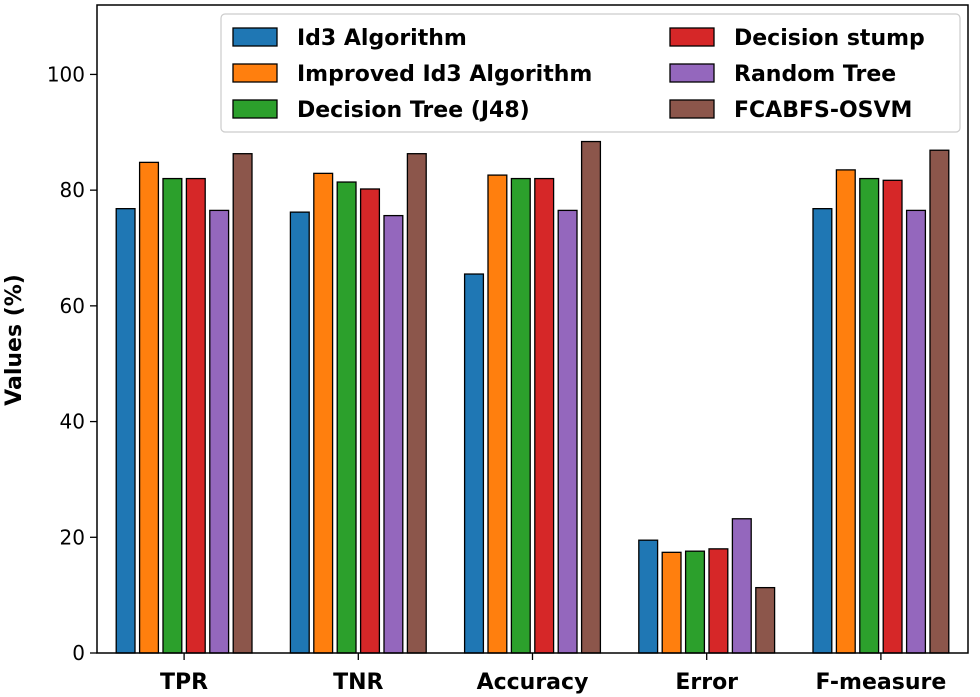 This screenshot has height=697, width=980. What do you see at coordinates (692, 73) in the screenshot?
I see `legend-swatch-random-tree` at bounding box center [692, 73].